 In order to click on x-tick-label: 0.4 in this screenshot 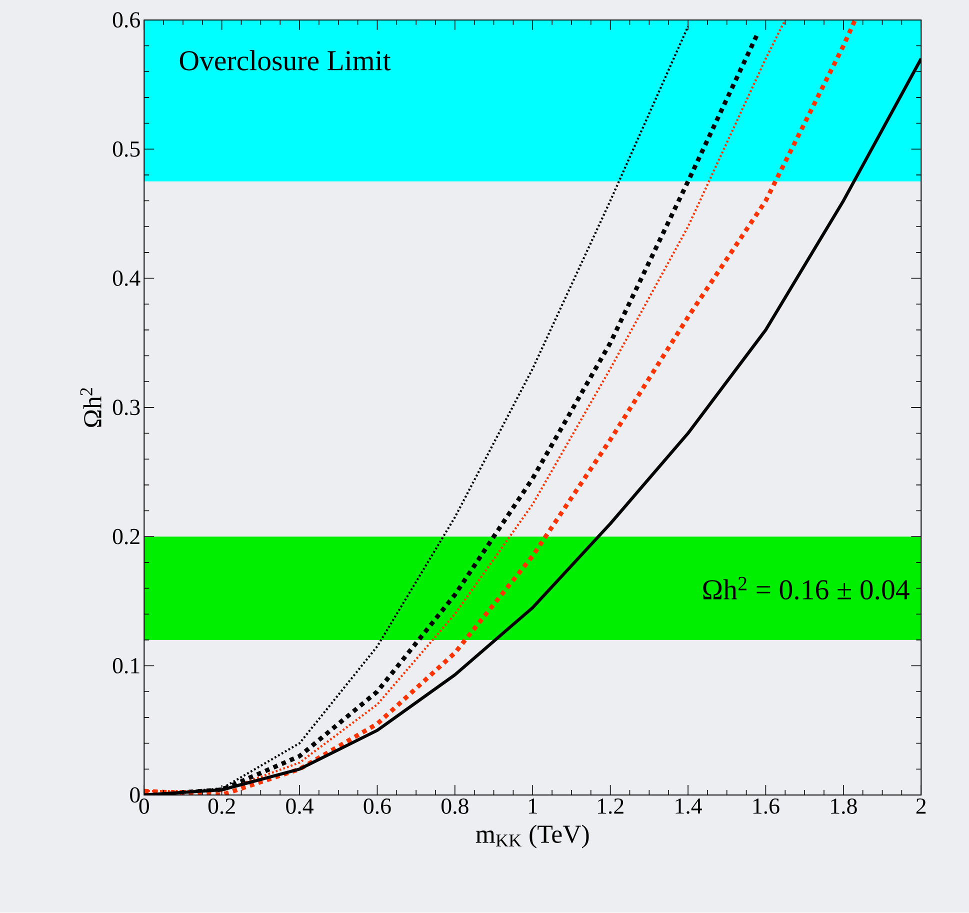, I will do `click(300, 806)`.